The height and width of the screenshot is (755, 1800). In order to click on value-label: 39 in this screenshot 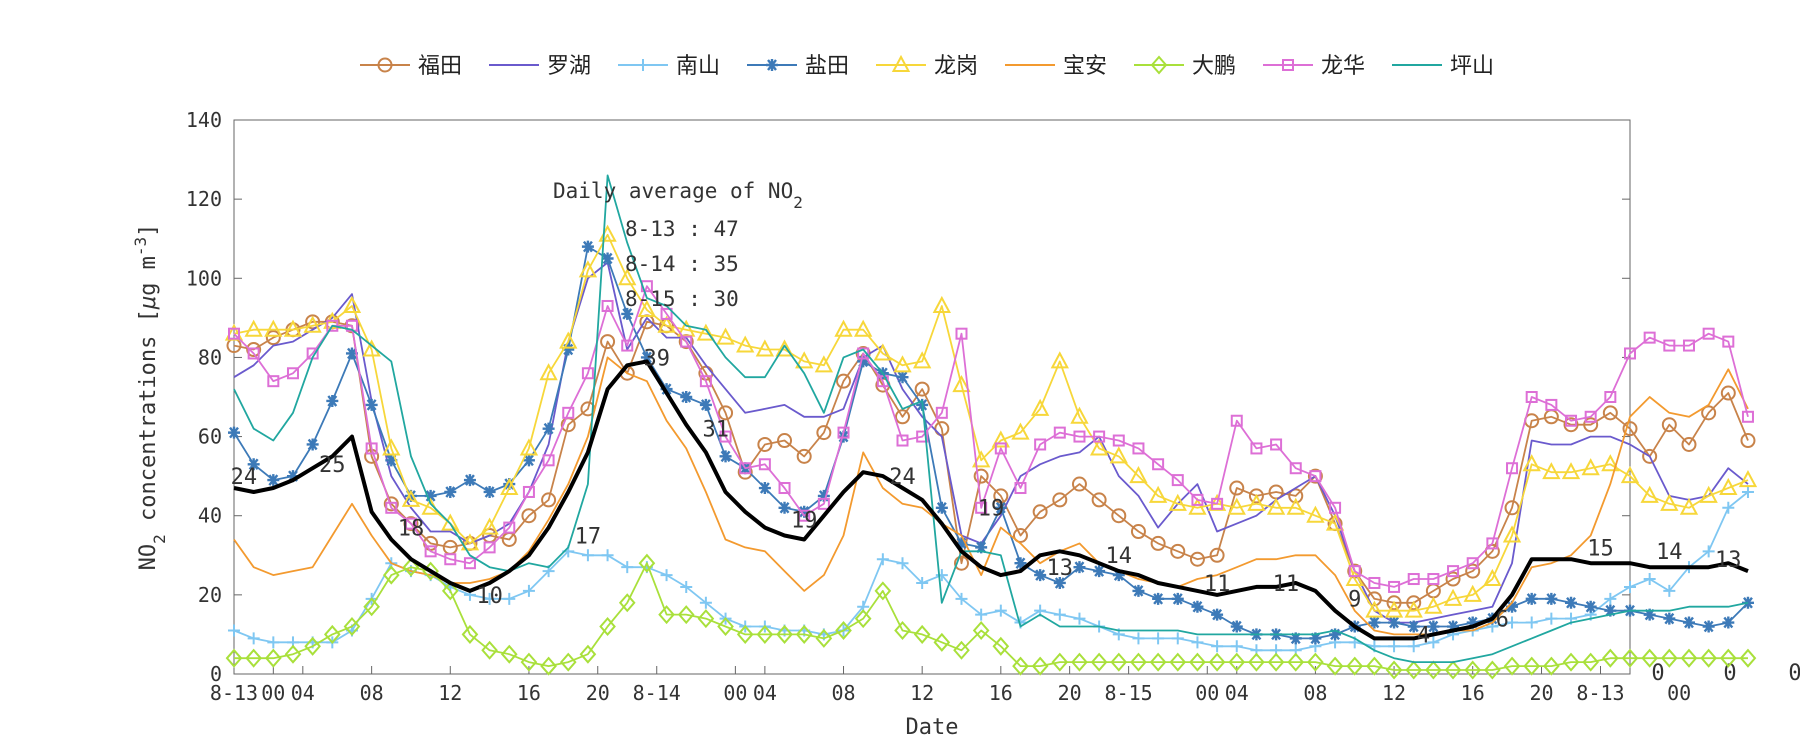, I will do `click(656, 358)`.